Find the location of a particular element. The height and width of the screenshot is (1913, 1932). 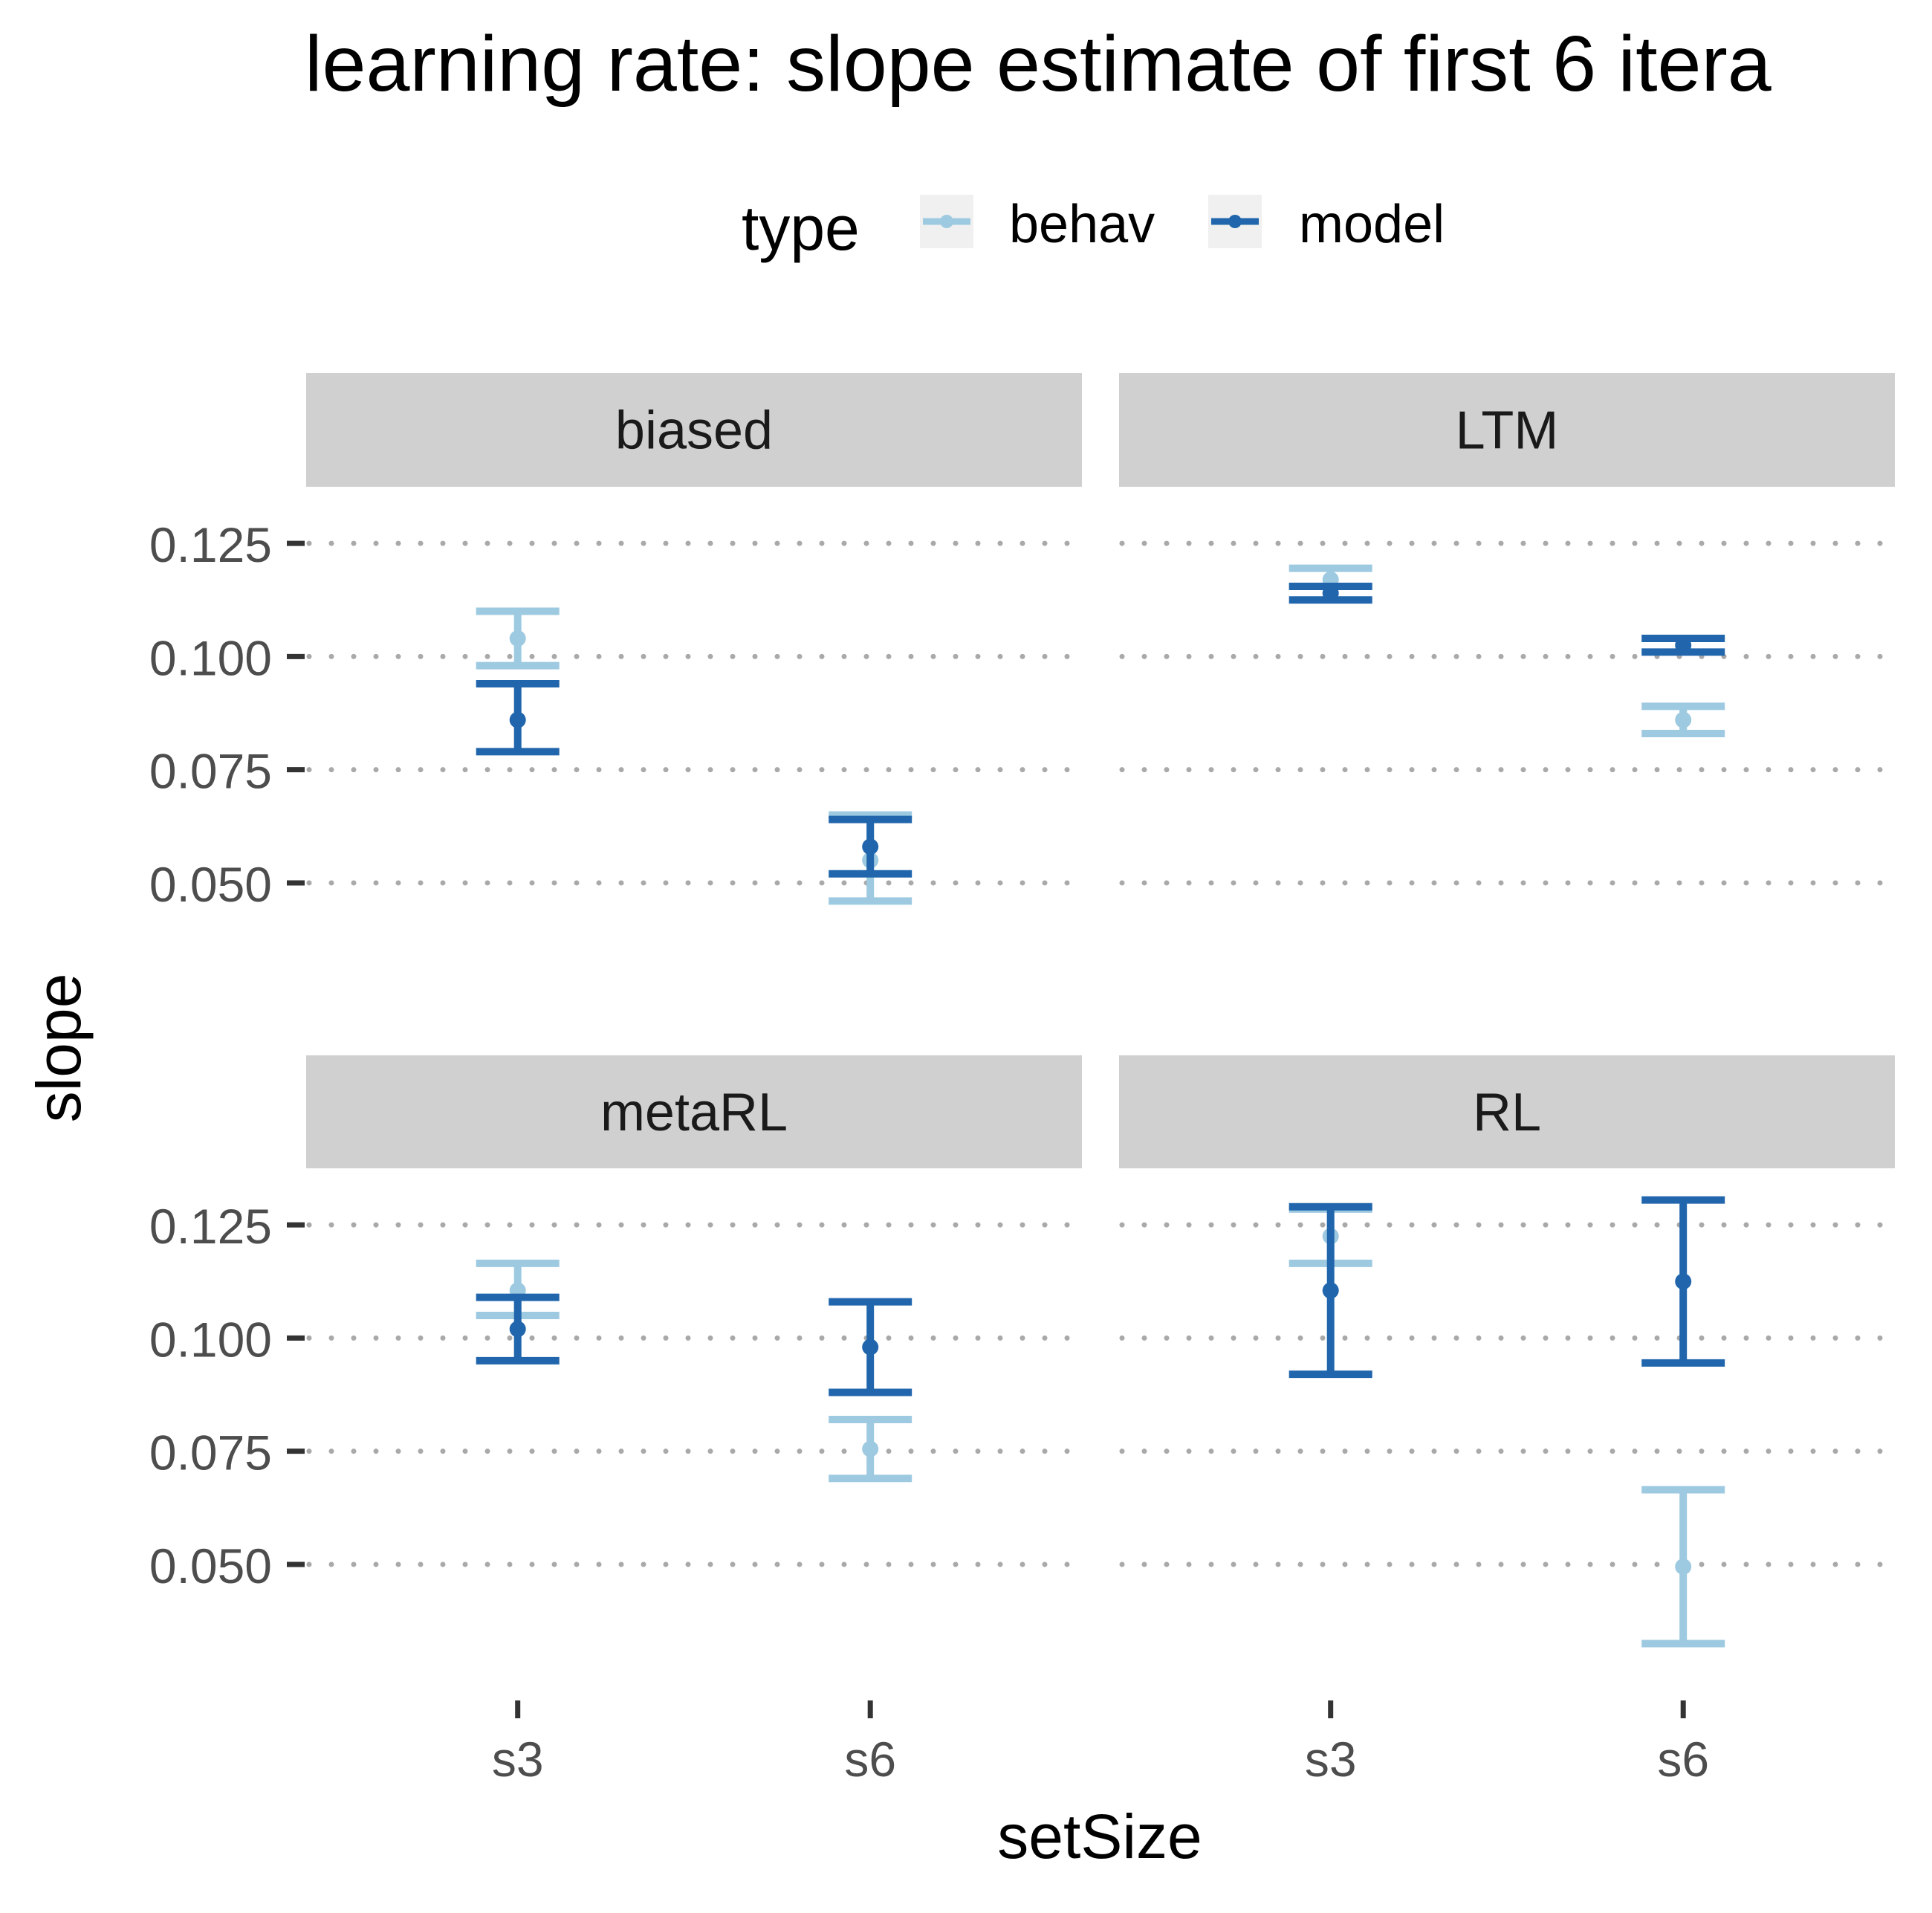

facet-panel-LTM: LTM is located at coordinates (1507, 630).